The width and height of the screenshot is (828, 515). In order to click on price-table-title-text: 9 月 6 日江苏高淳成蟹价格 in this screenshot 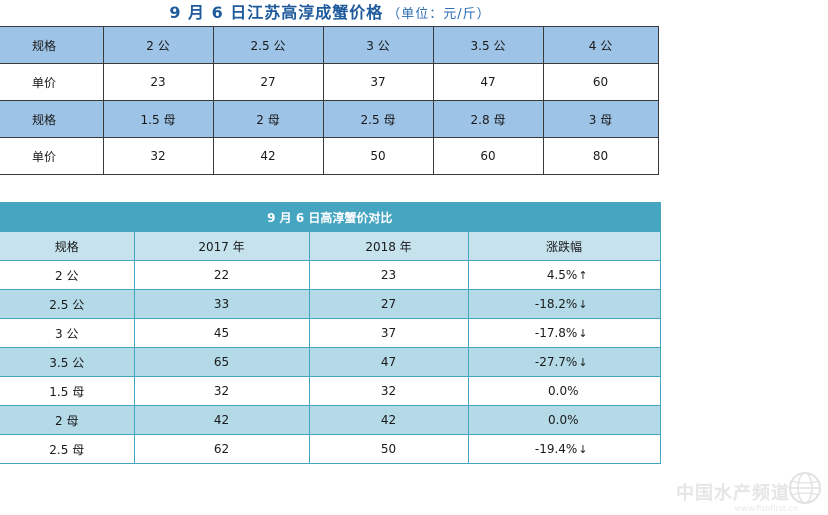, I will do `click(276, 12)`.